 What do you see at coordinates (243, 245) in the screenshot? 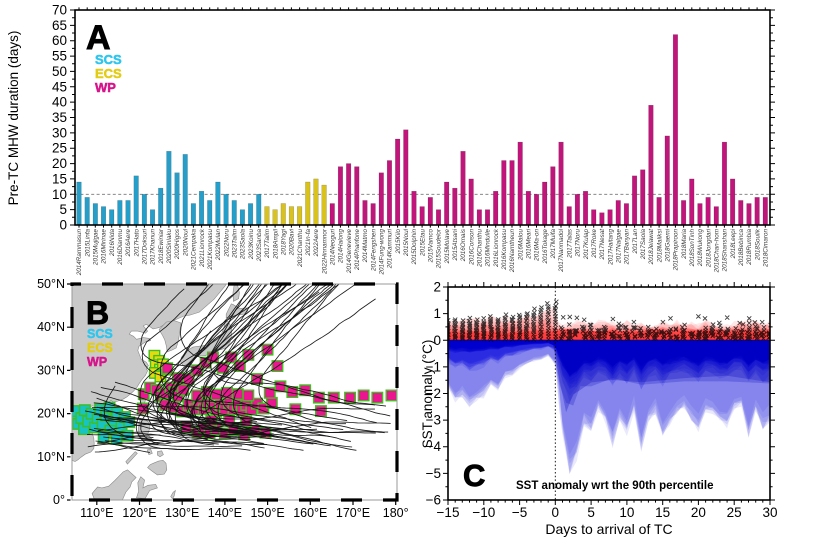
I see `svg-text: 2023Saola` at bounding box center [243, 245].